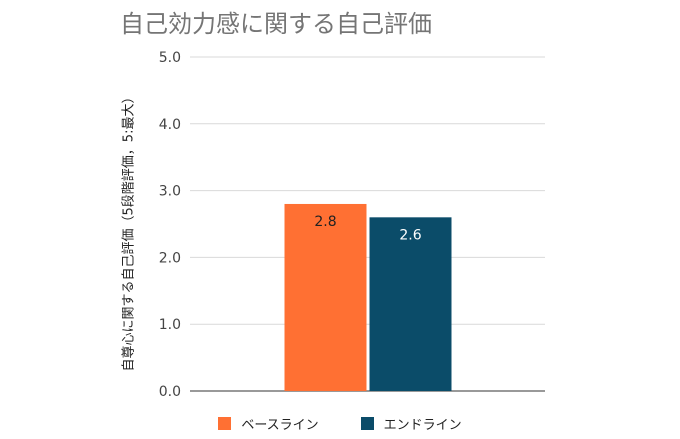 The width and height of the screenshot is (680, 439). What do you see at coordinates (170, 325) in the screenshot?
I see `y-tick-label-1: 1.0` at bounding box center [170, 325].